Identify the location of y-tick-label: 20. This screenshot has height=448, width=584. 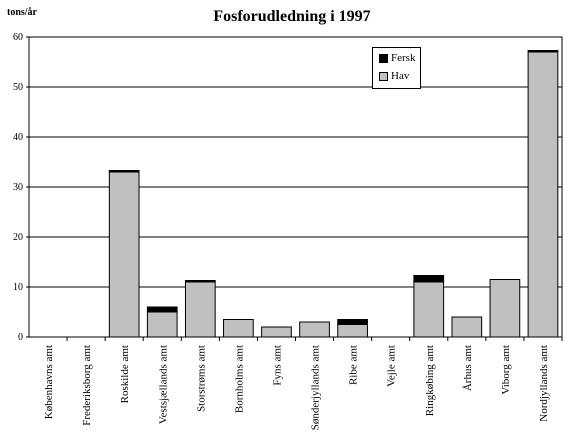
(18, 237).